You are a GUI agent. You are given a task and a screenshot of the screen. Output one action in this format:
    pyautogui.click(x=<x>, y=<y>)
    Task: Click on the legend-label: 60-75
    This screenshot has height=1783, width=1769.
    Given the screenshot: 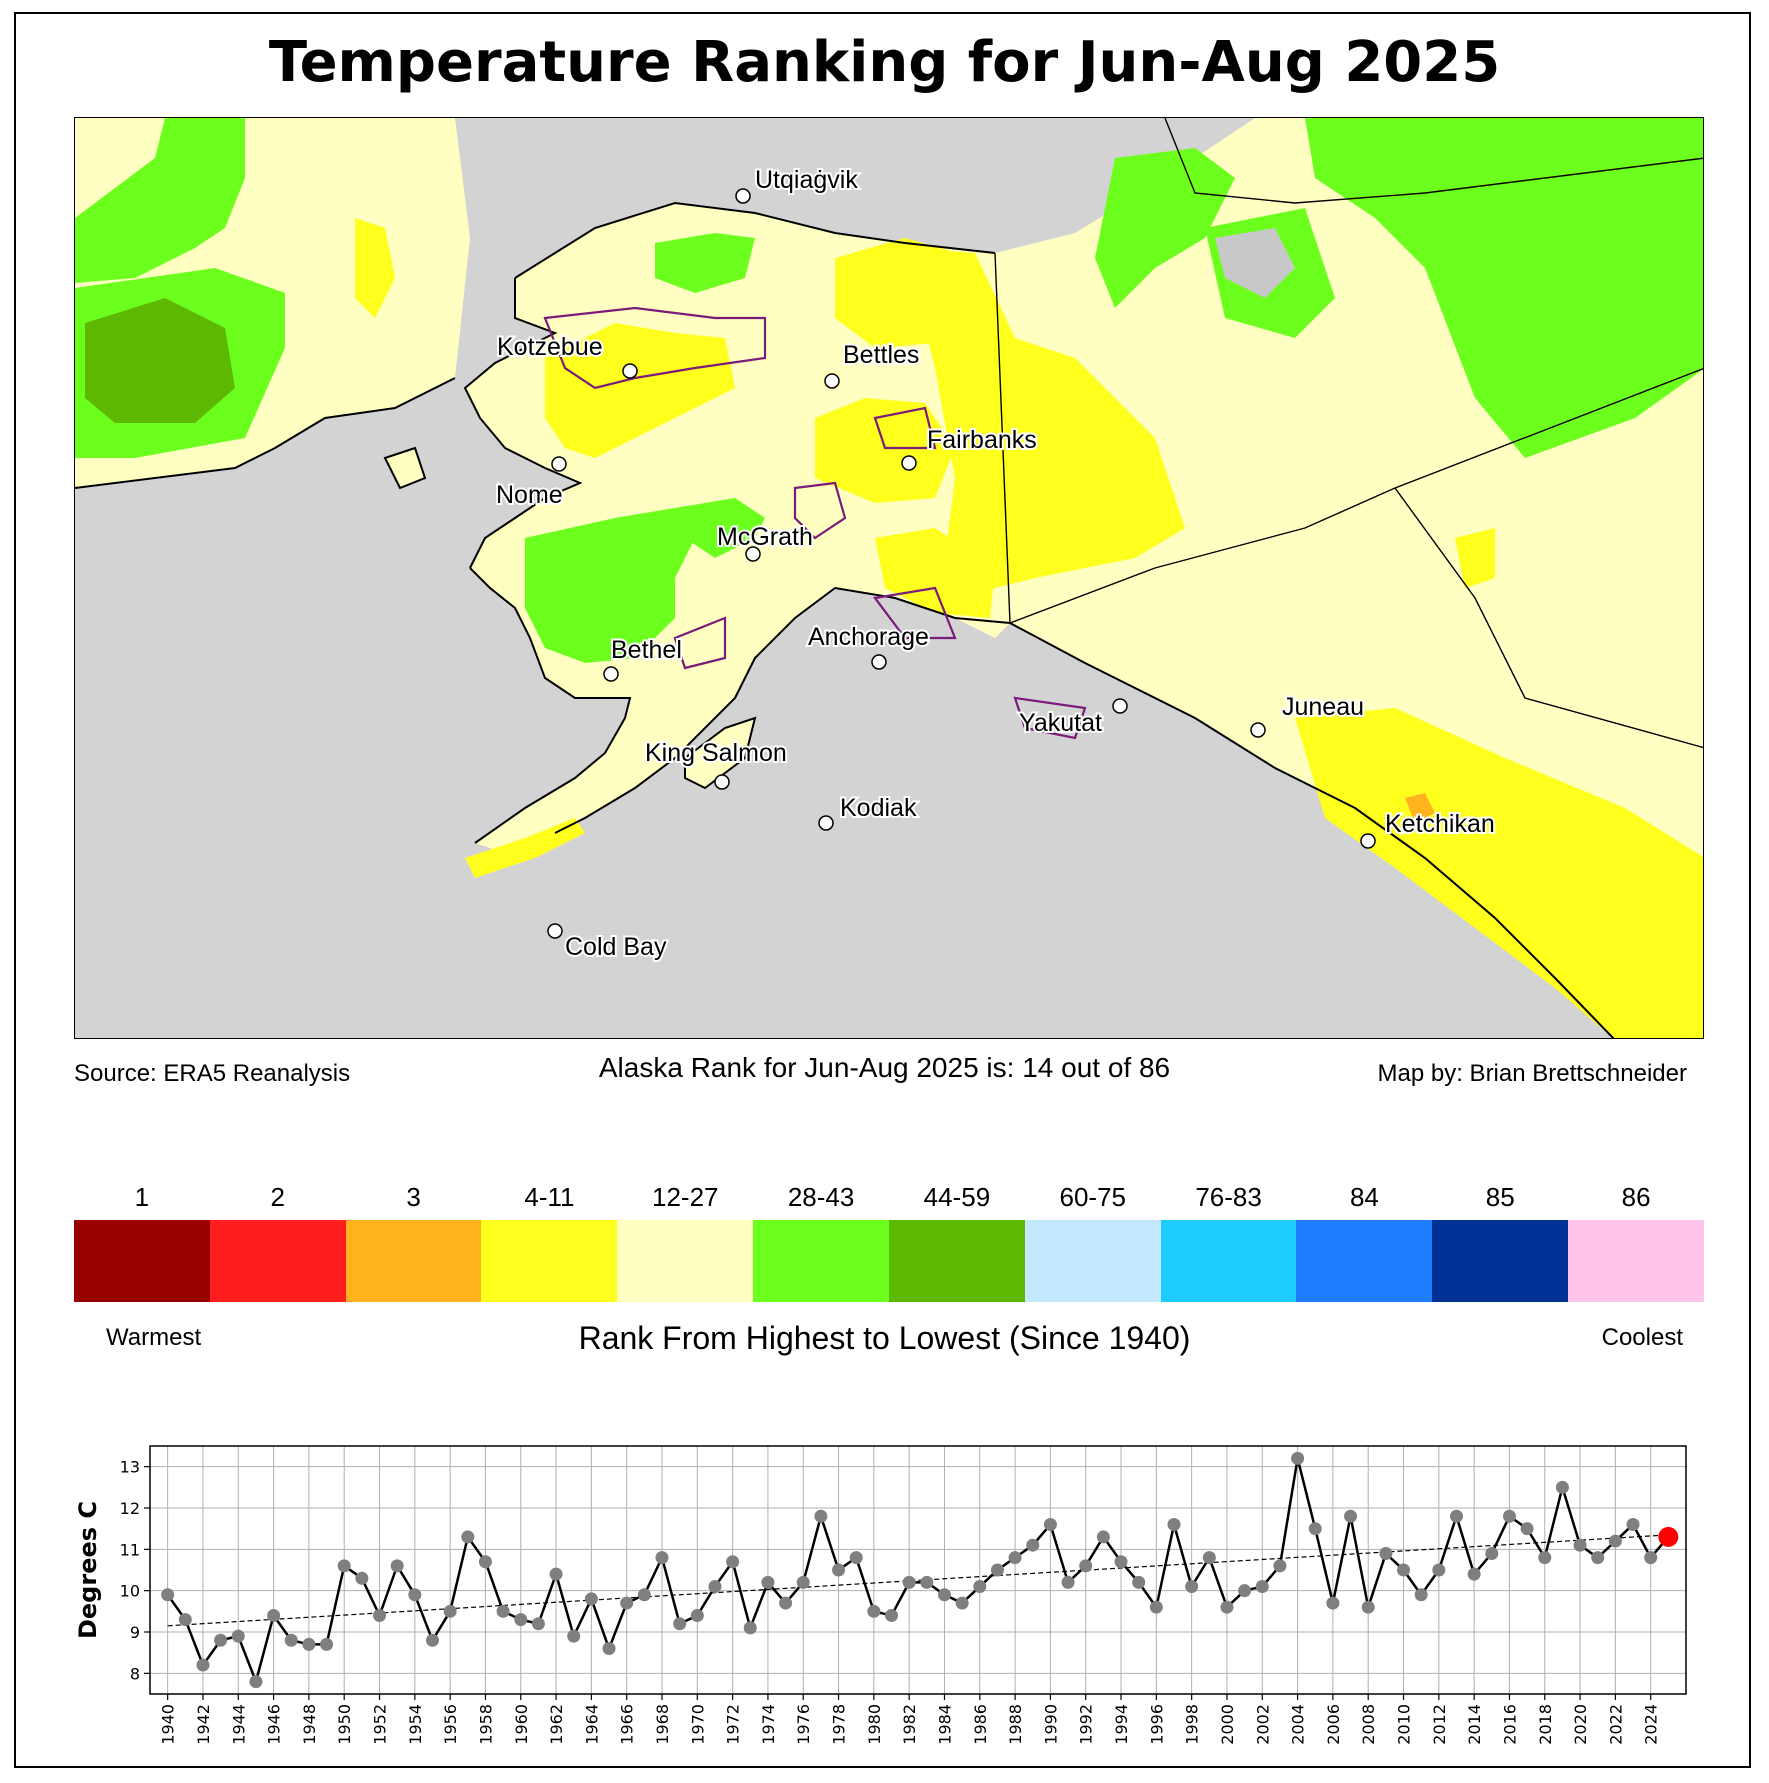 What is the action you would take?
    pyautogui.click(x=1092, y=1197)
    